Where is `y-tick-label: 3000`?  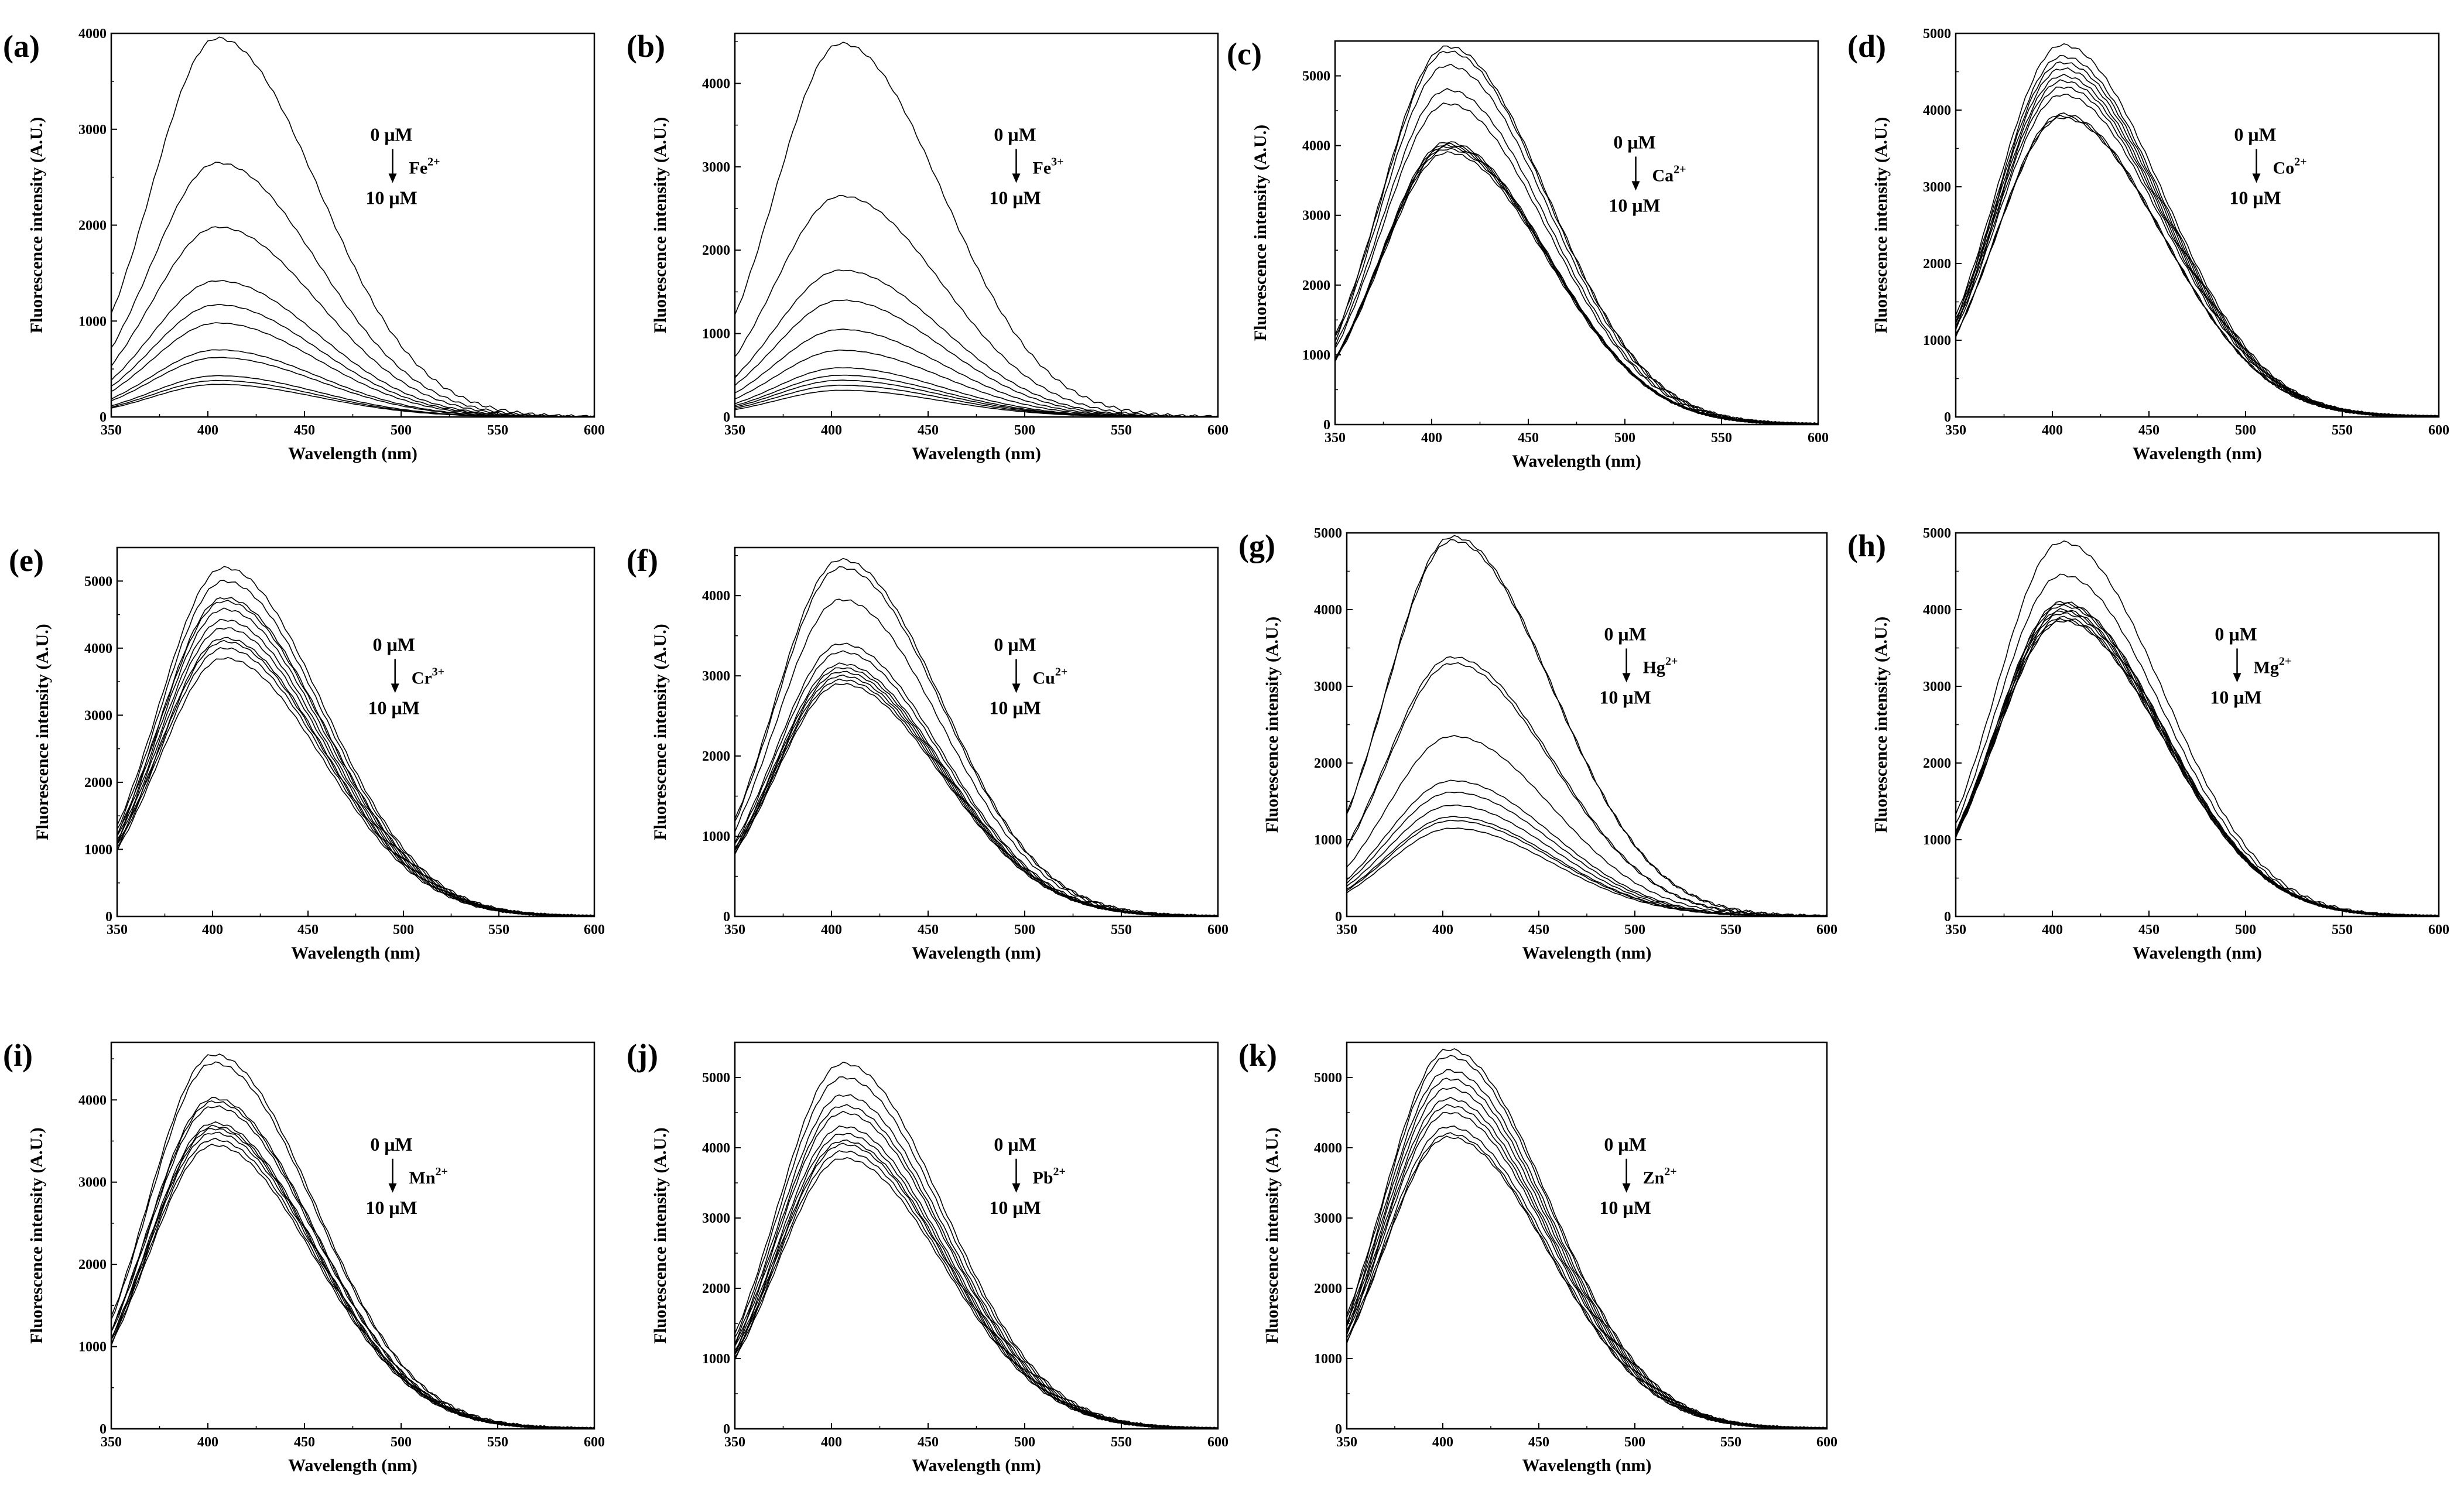 y-tick-label: 3000 is located at coordinates (716, 1218).